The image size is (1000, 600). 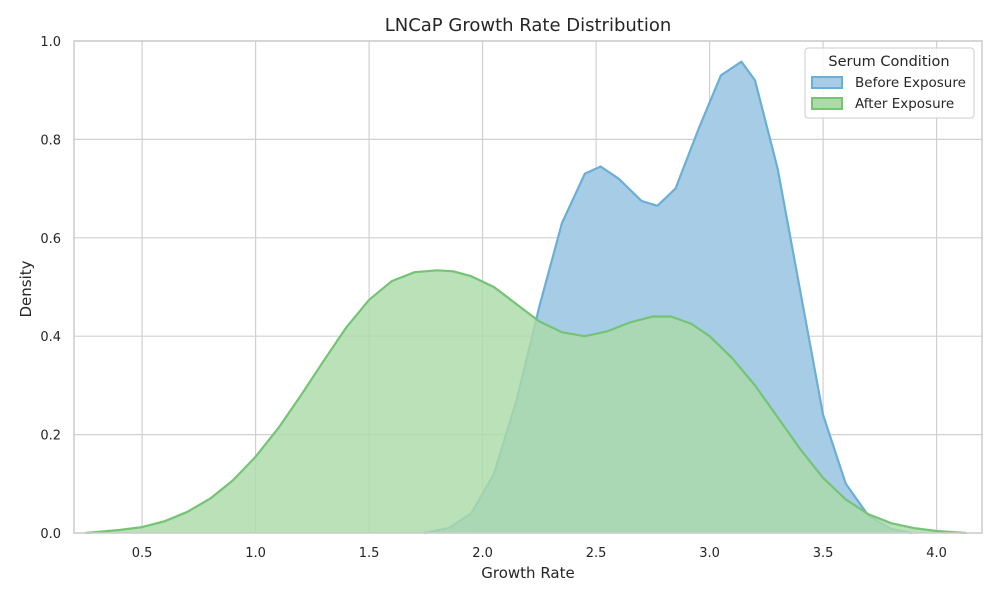 I want to click on x-tick-label: 0.5, so click(x=142, y=553).